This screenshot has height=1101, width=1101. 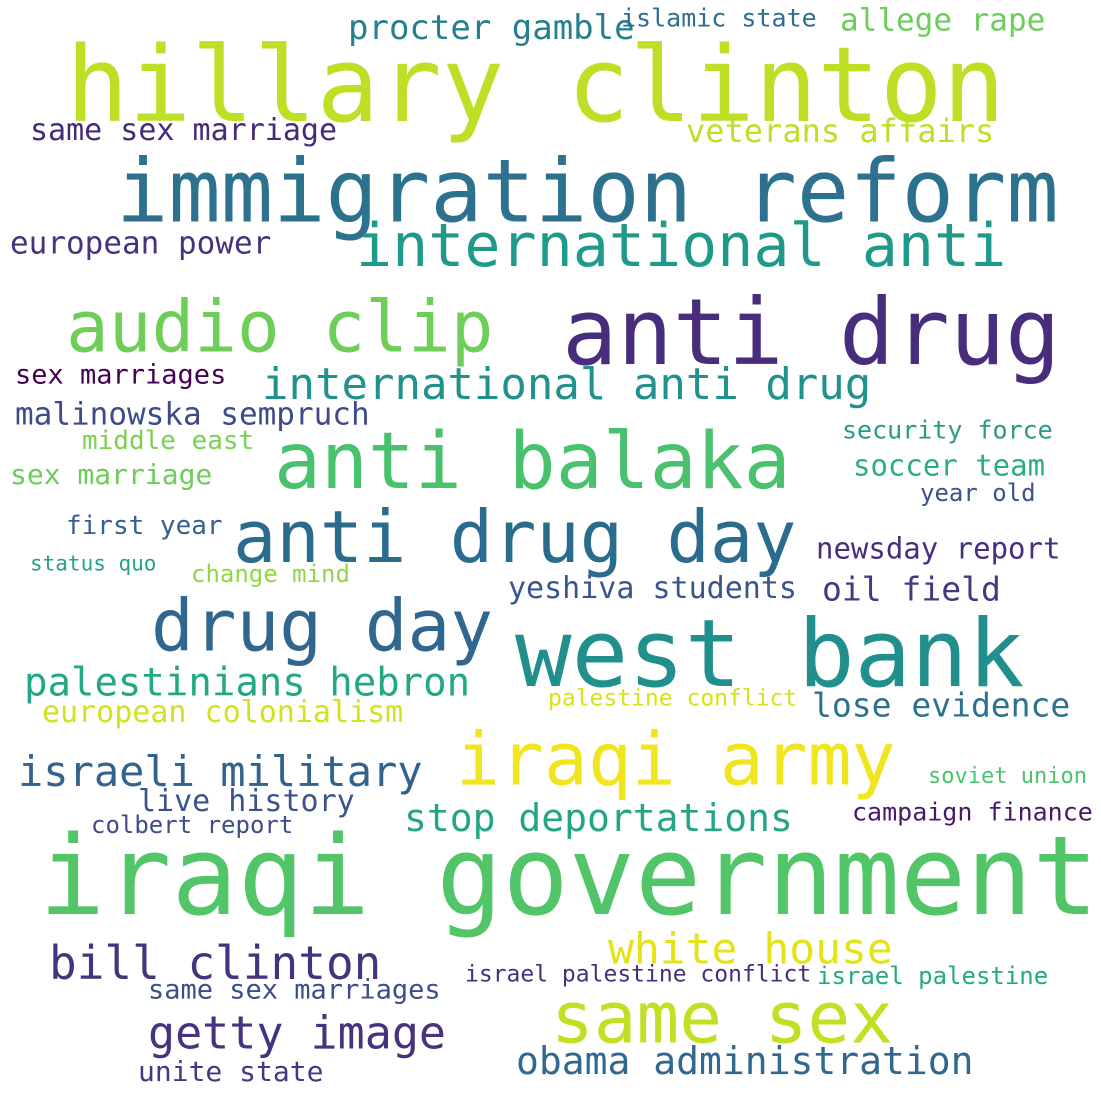 What do you see at coordinates (745, 1061) in the screenshot?
I see `word-obama-administration: obama administration` at bounding box center [745, 1061].